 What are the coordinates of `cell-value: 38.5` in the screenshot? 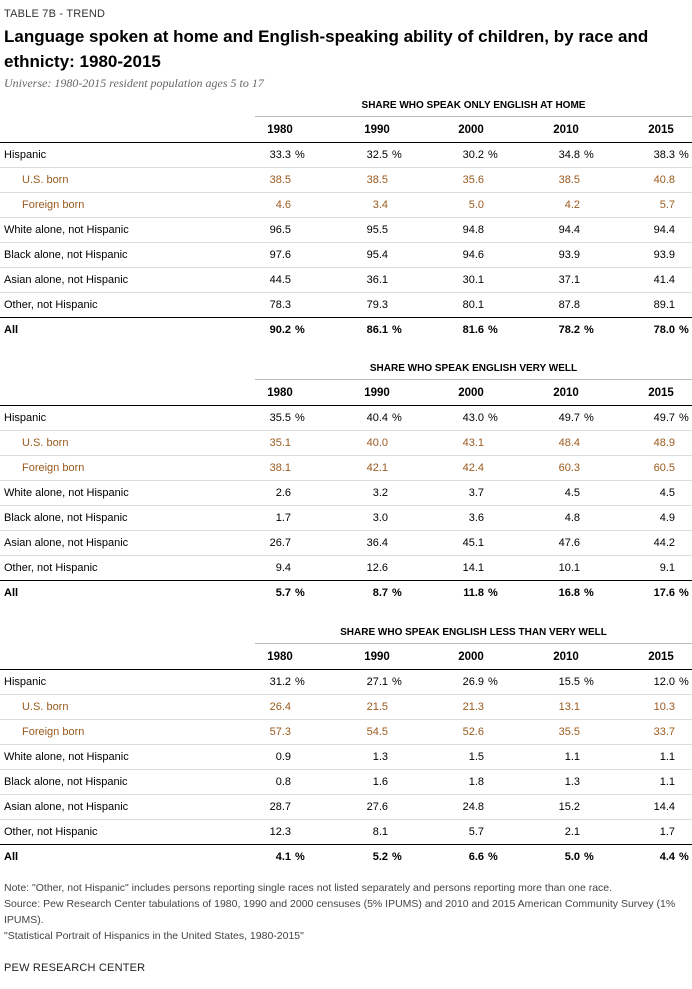 It's located at (280, 180).